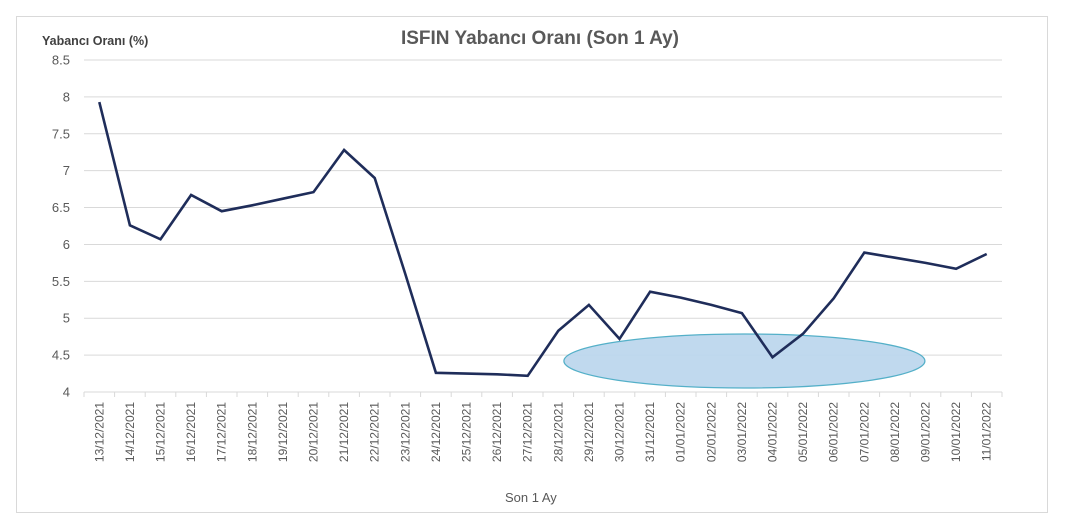  What do you see at coordinates (895, 432) in the screenshot?
I see `x-tick-label: 08/01/2022` at bounding box center [895, 432].